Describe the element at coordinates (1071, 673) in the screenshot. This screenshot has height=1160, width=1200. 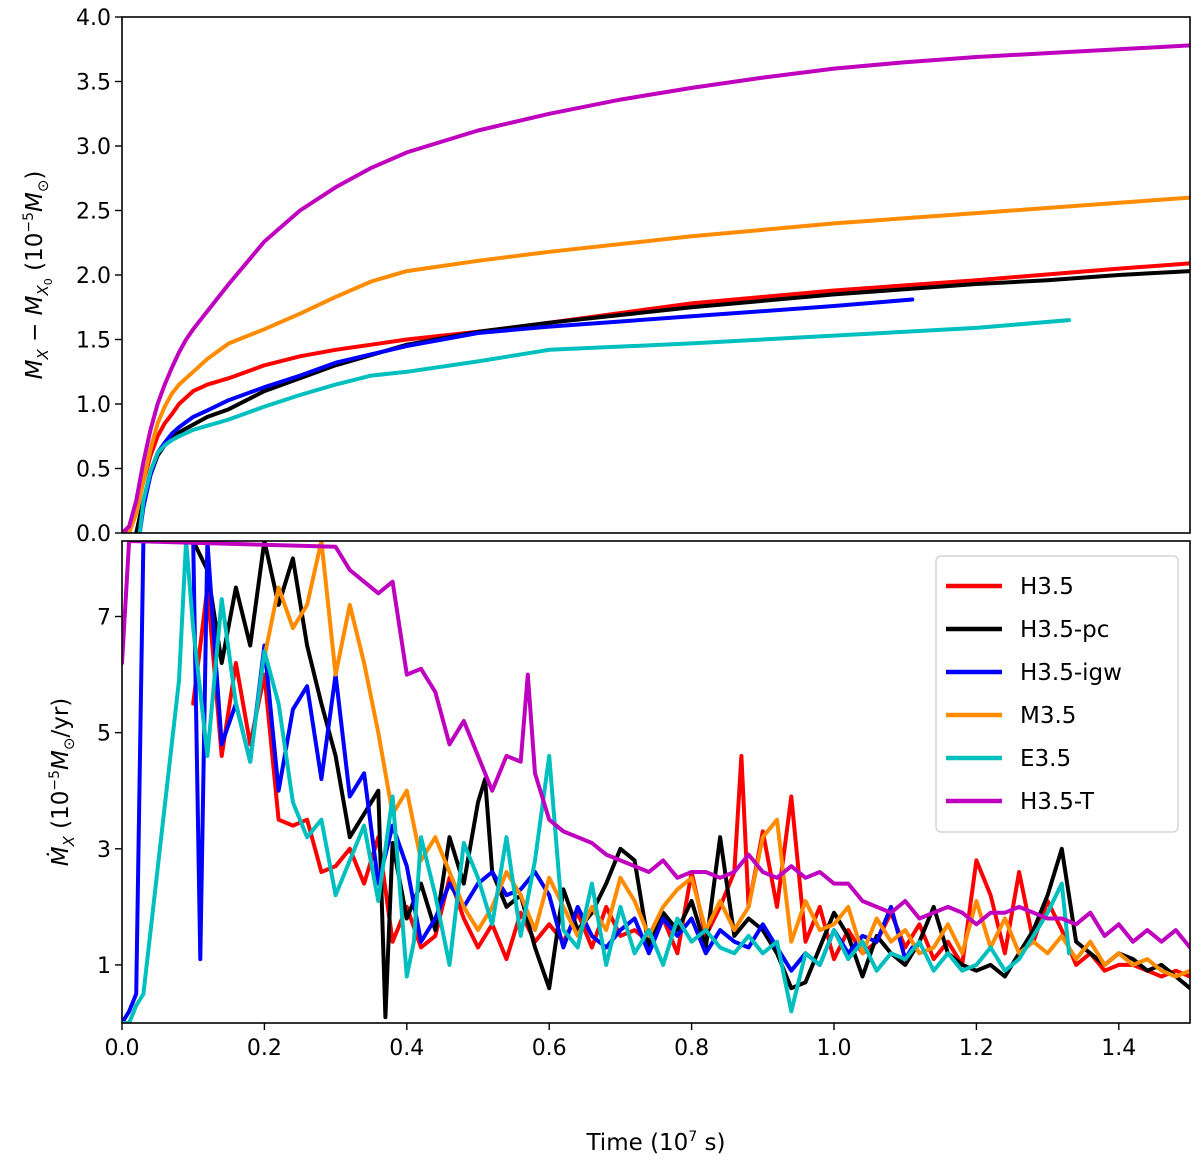
I see `legend-label-h3-5-igw: H3.5-igw` at that location.